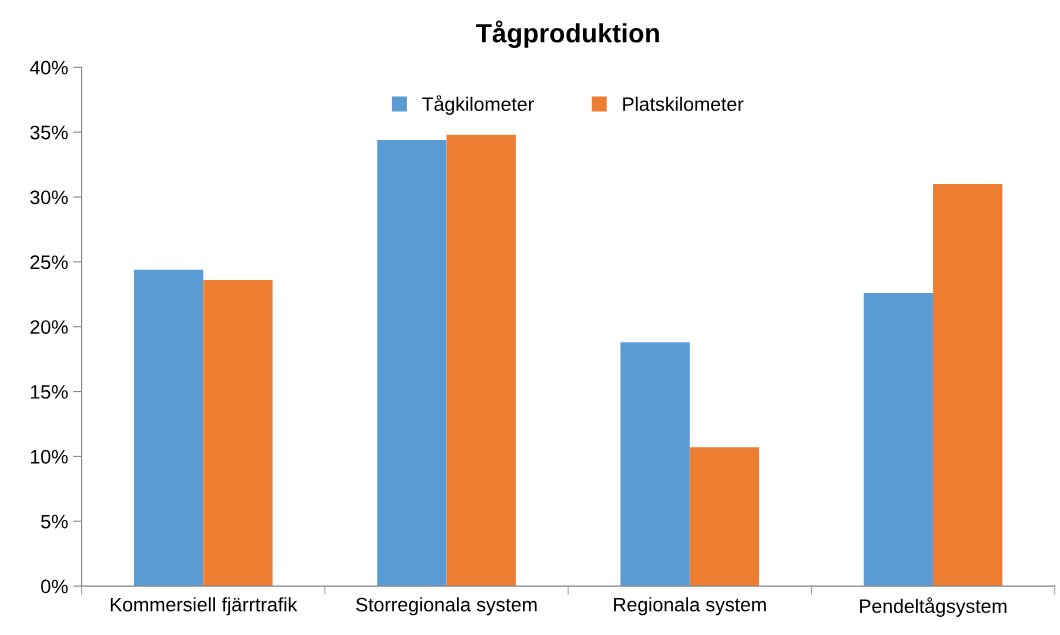 The image size is (1060, 635). I want to click on y-tick-label: 30%, so click(49, 197).